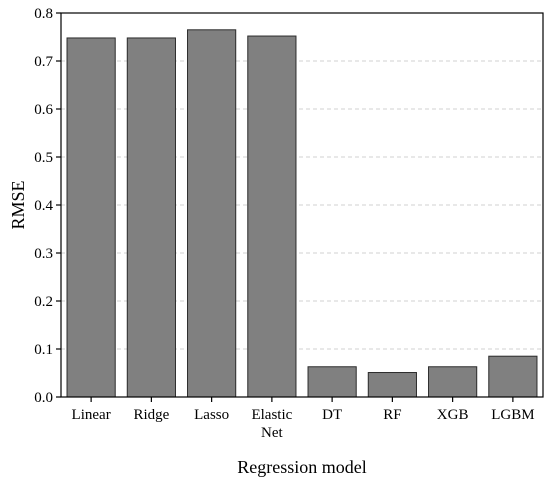  I want to click on y-tick-label: 0.3, so click(43, 254).